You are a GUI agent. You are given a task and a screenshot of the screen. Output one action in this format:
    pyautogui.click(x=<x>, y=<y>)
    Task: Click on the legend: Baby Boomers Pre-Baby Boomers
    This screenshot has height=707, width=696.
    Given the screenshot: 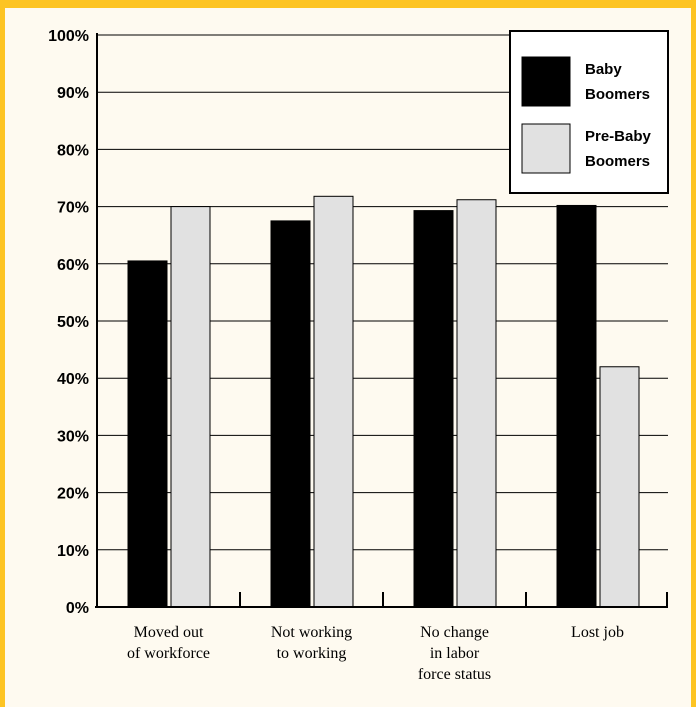 What is the action you would take?
    pyautogui.click(x=589, y=112)
    